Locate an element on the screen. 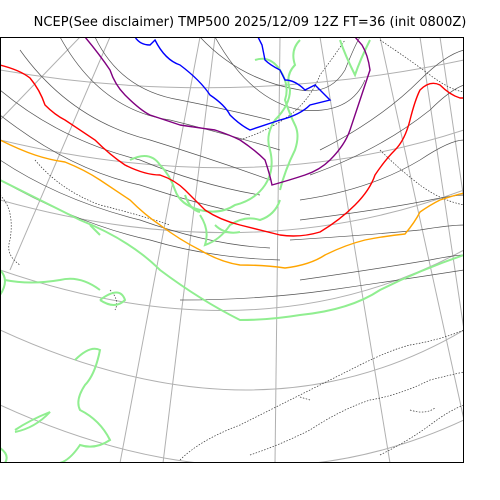 The width and height of the screenshot is (500, 500). isotherm-blue is located at coordinates (233, 84).